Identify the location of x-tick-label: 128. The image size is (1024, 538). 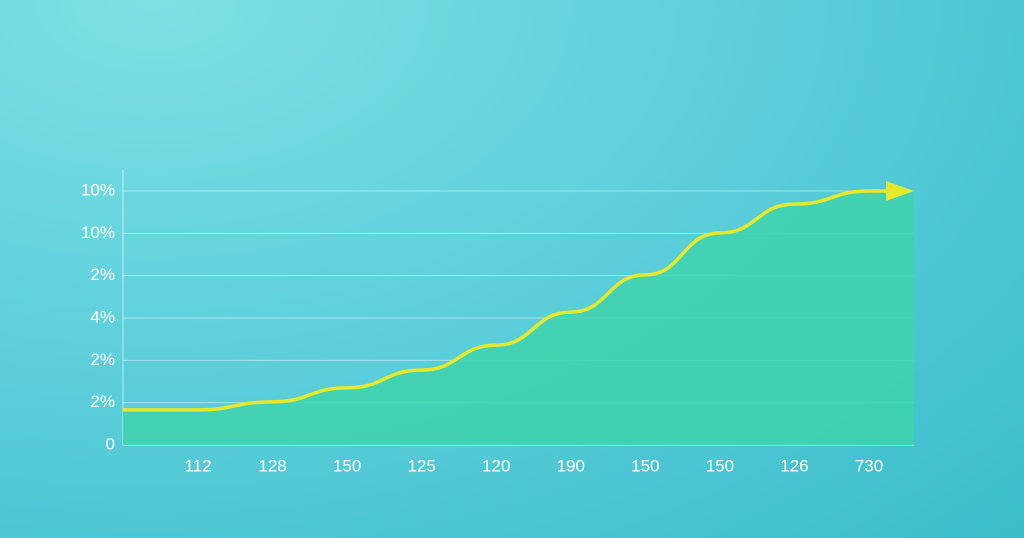
(272, 465).